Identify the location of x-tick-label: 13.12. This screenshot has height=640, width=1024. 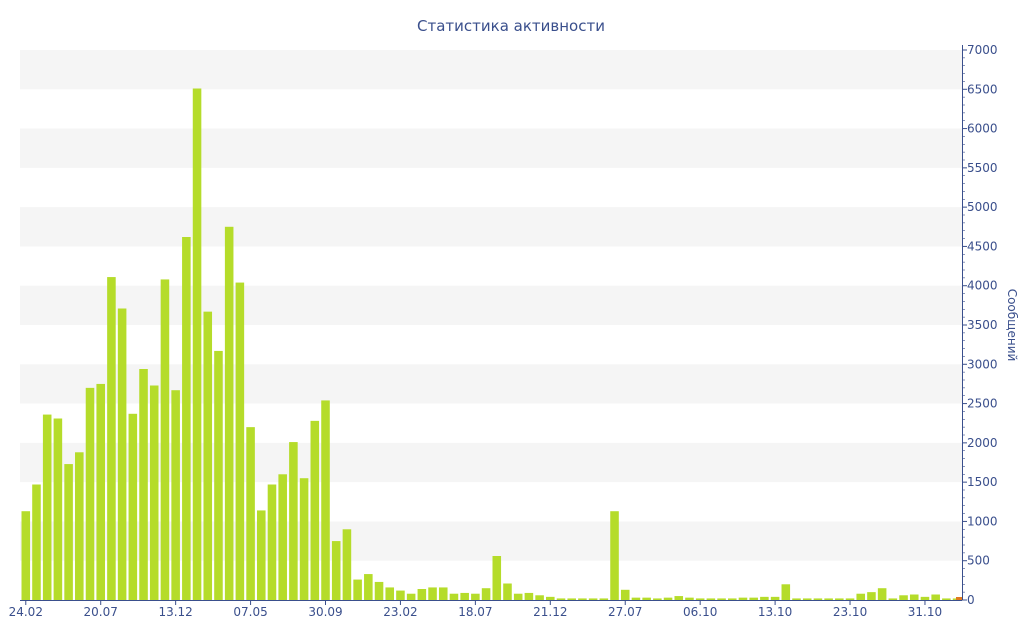
(175, 612).